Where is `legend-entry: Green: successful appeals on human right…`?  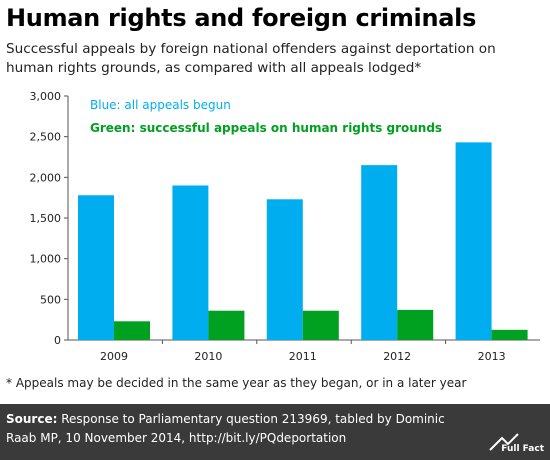 legend-entry: Green: successful appeals on human right… is located at coordinates (266, 128).